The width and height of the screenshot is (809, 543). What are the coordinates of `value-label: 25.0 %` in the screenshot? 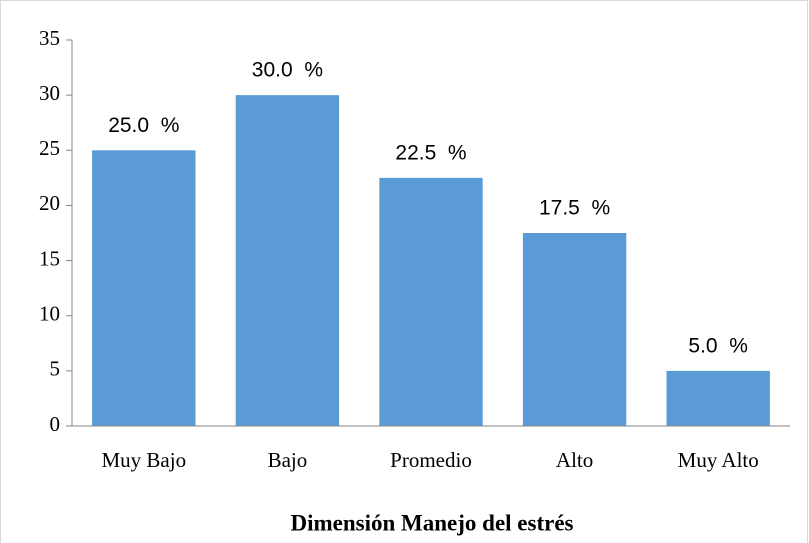 It's located at (143, 125).